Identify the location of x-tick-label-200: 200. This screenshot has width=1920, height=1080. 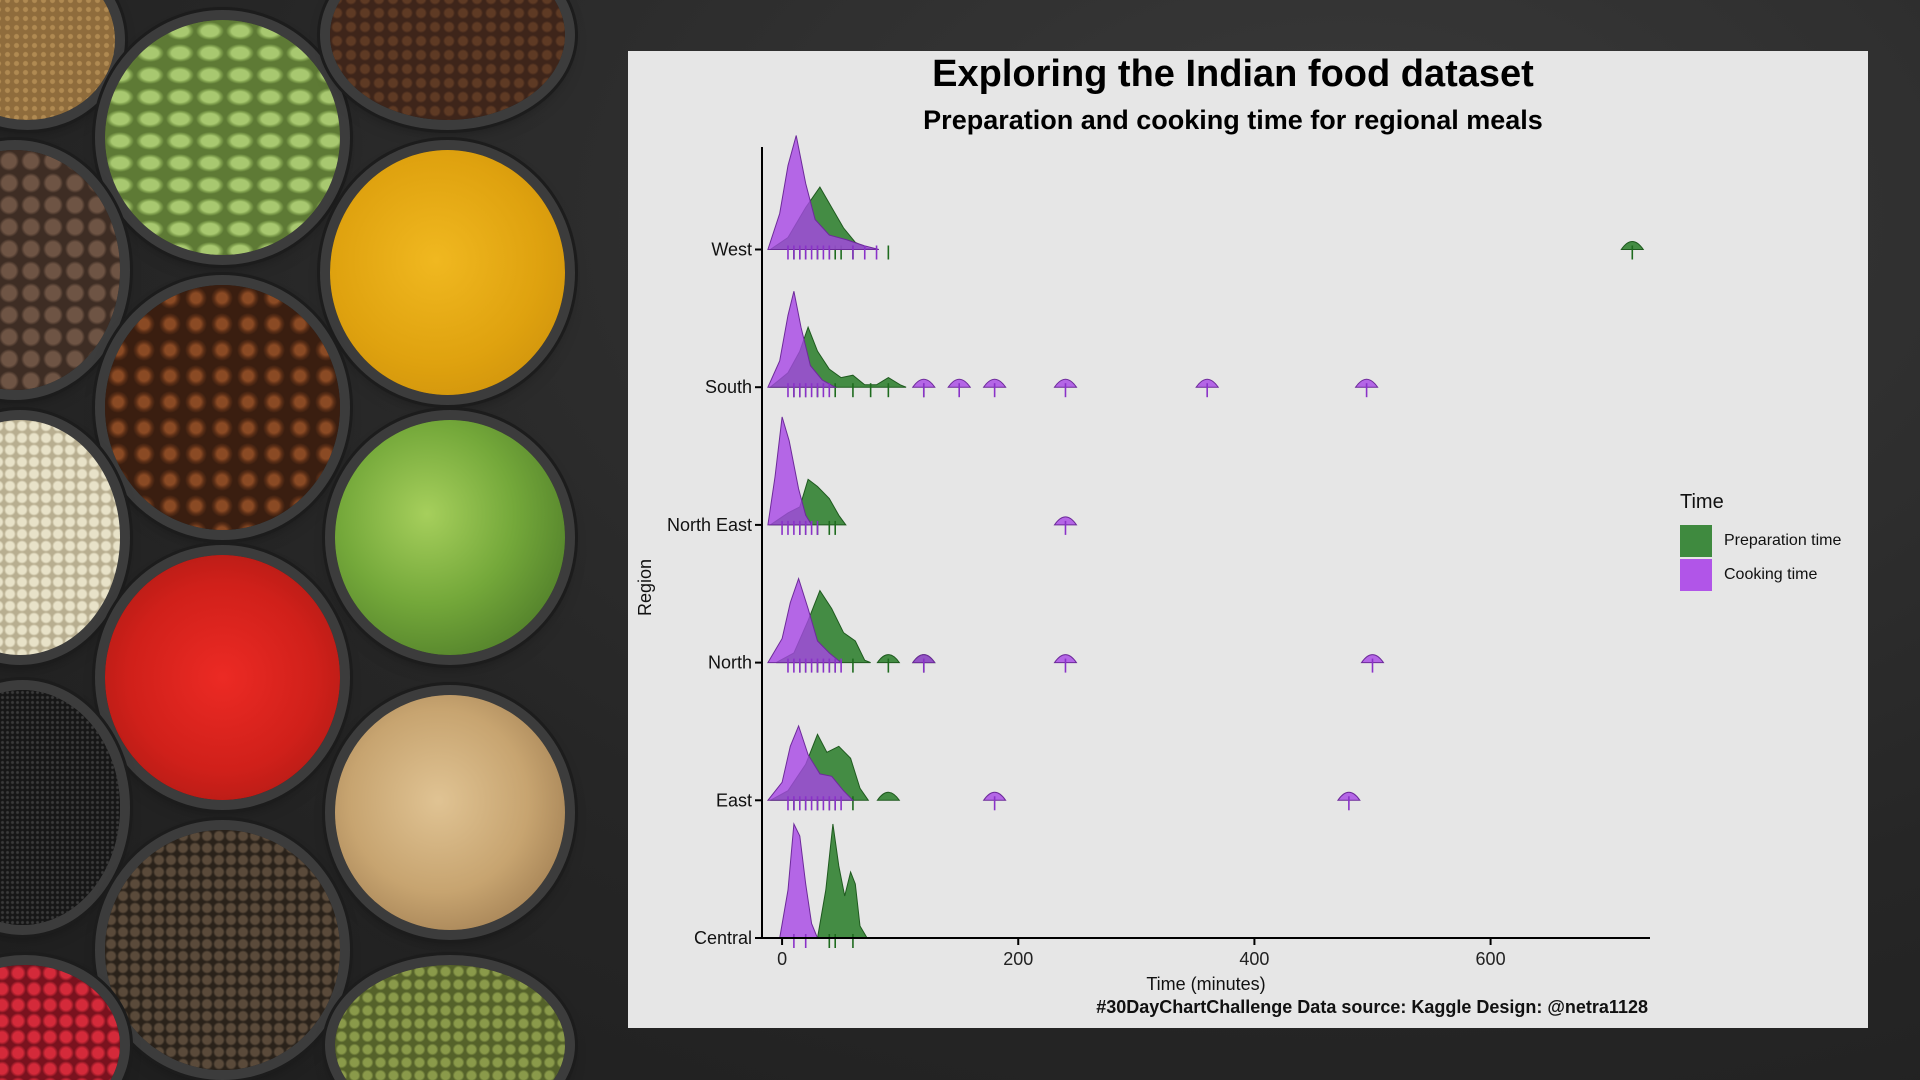
(1018, 959).